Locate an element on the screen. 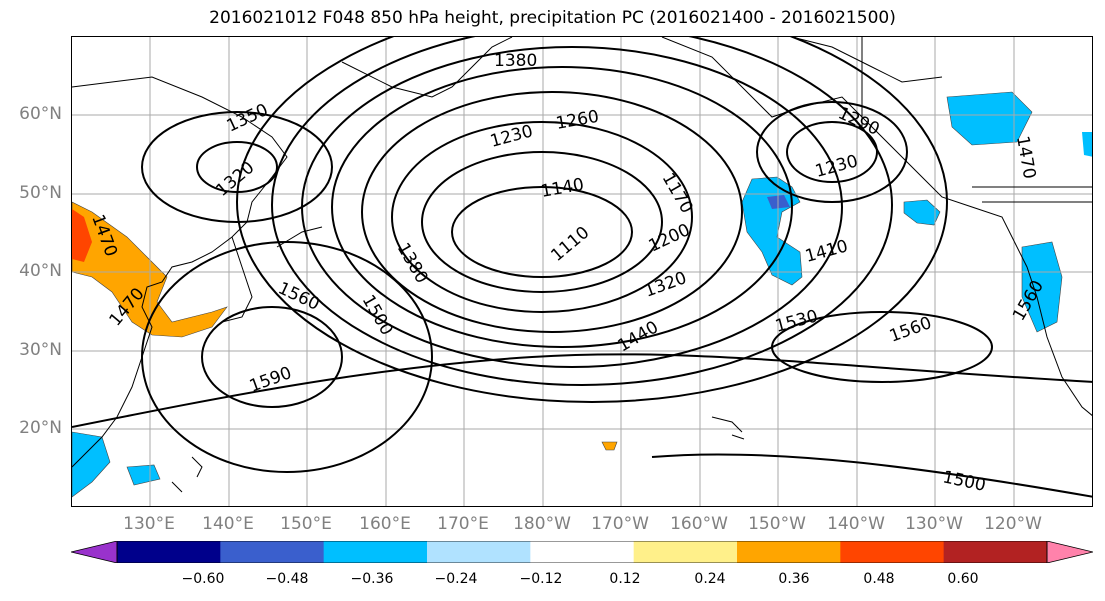  lon-label: 120°W is located at coordinates (1013, 524).